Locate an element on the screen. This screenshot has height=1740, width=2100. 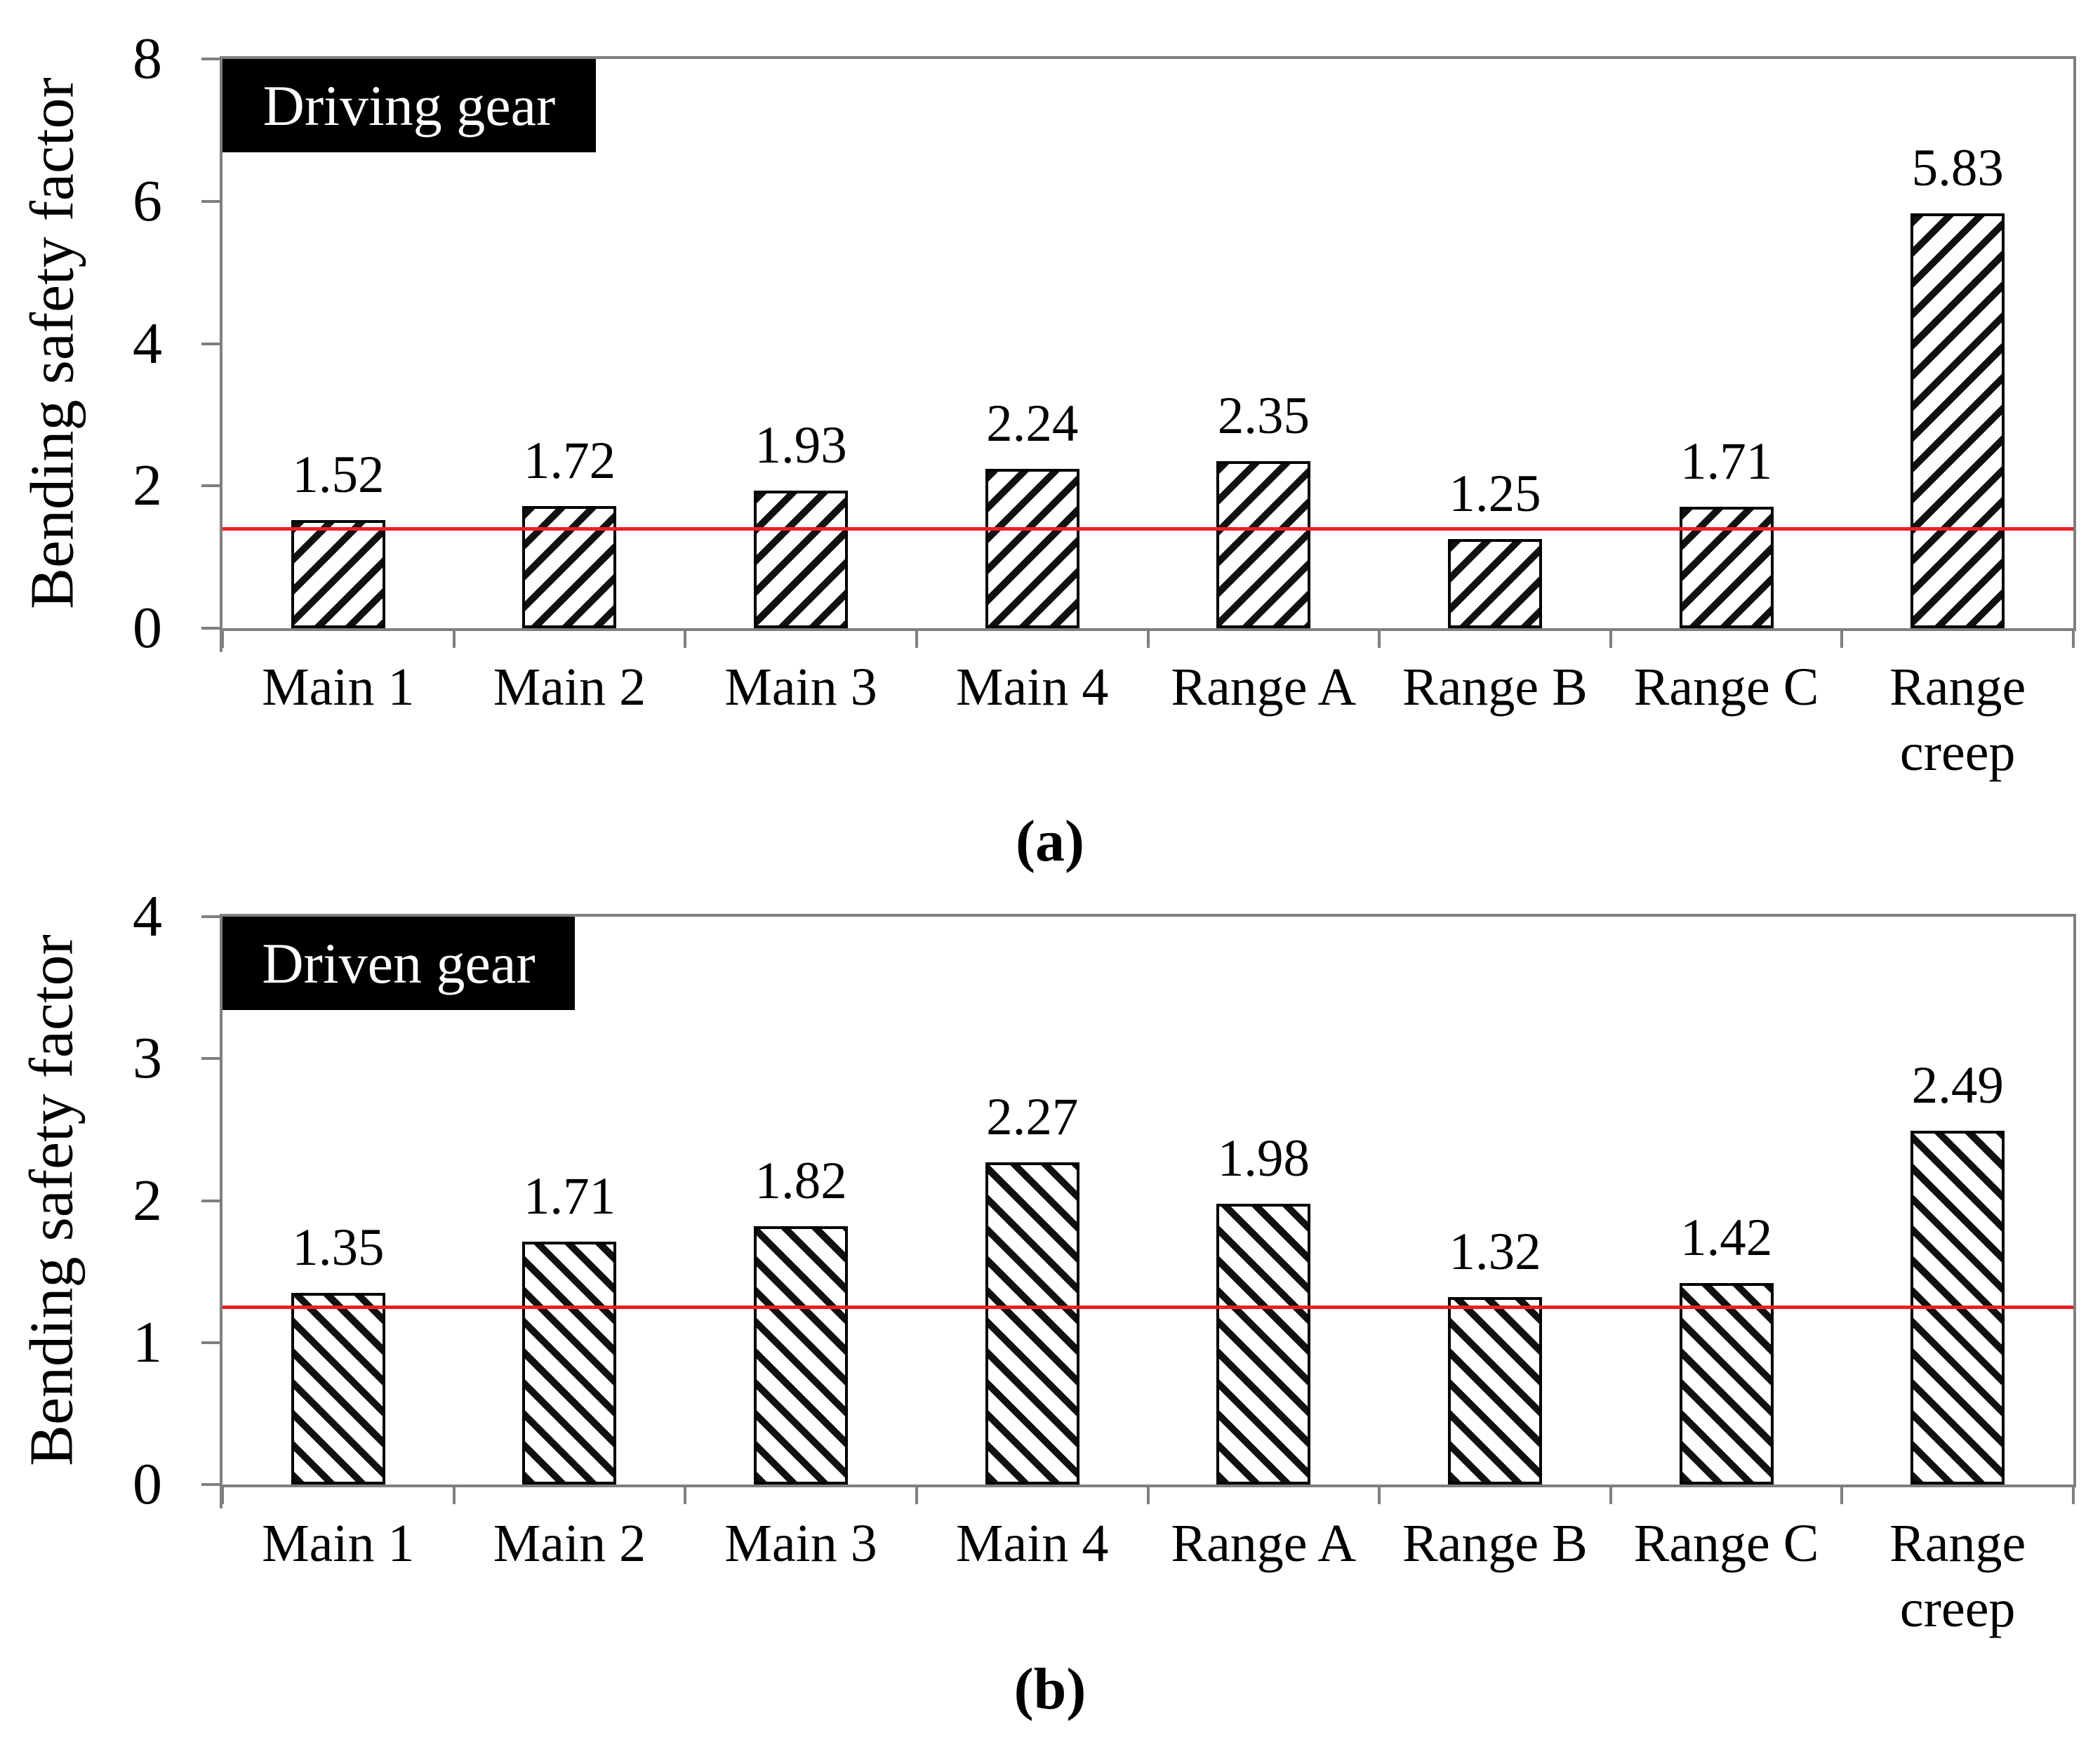
bar-value-label: 1.42 is located at coordinates (1727, 1237).